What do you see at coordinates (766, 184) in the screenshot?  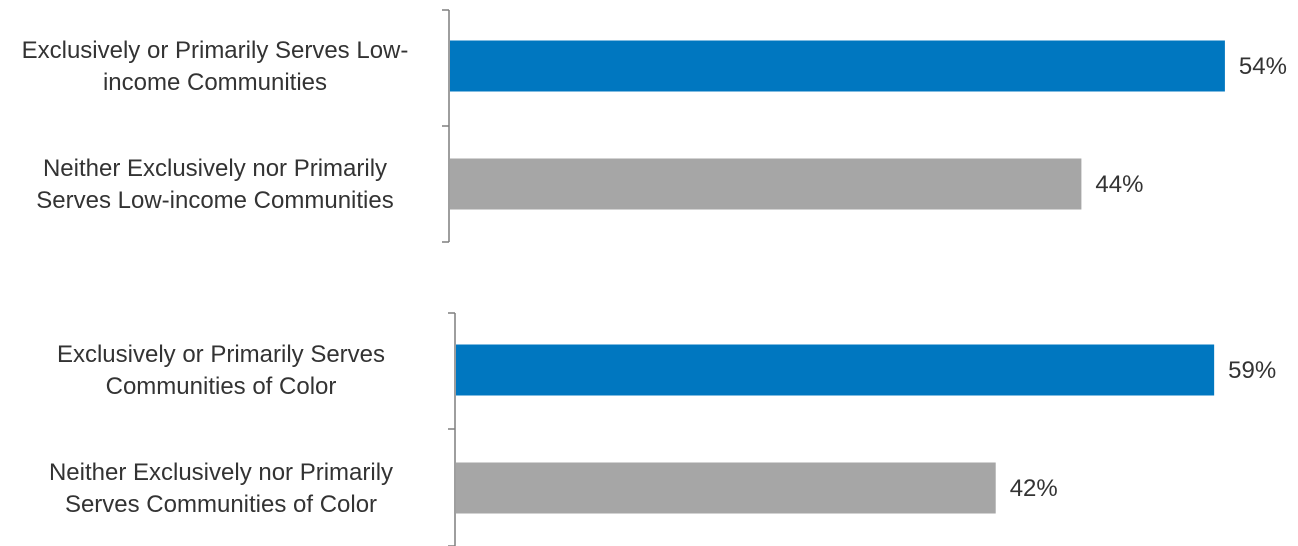 I see `bar-neither-exclusively-nor-primarily-serves-low-income-communities` at bounding box center [766, 184].